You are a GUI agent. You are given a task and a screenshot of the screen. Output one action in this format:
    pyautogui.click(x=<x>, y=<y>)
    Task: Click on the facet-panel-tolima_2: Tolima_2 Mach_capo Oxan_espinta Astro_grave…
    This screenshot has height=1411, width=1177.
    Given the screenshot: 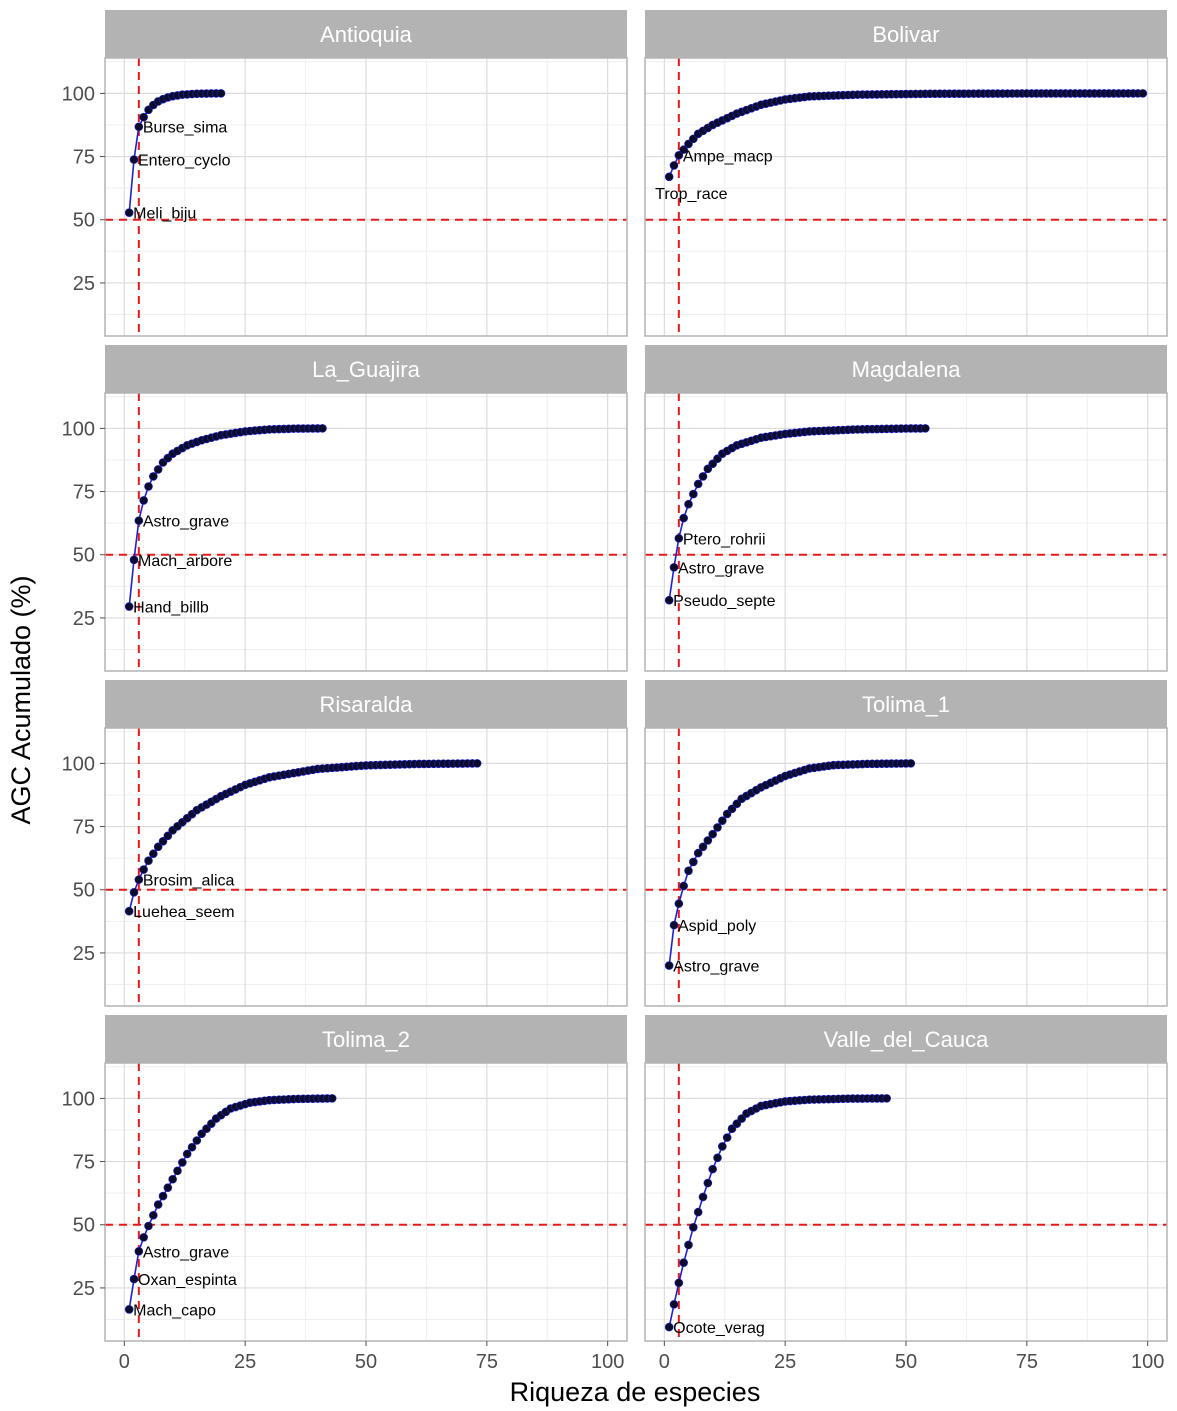 What is the action you would take?
    pyautogui.click(x=345, y=1194)
    